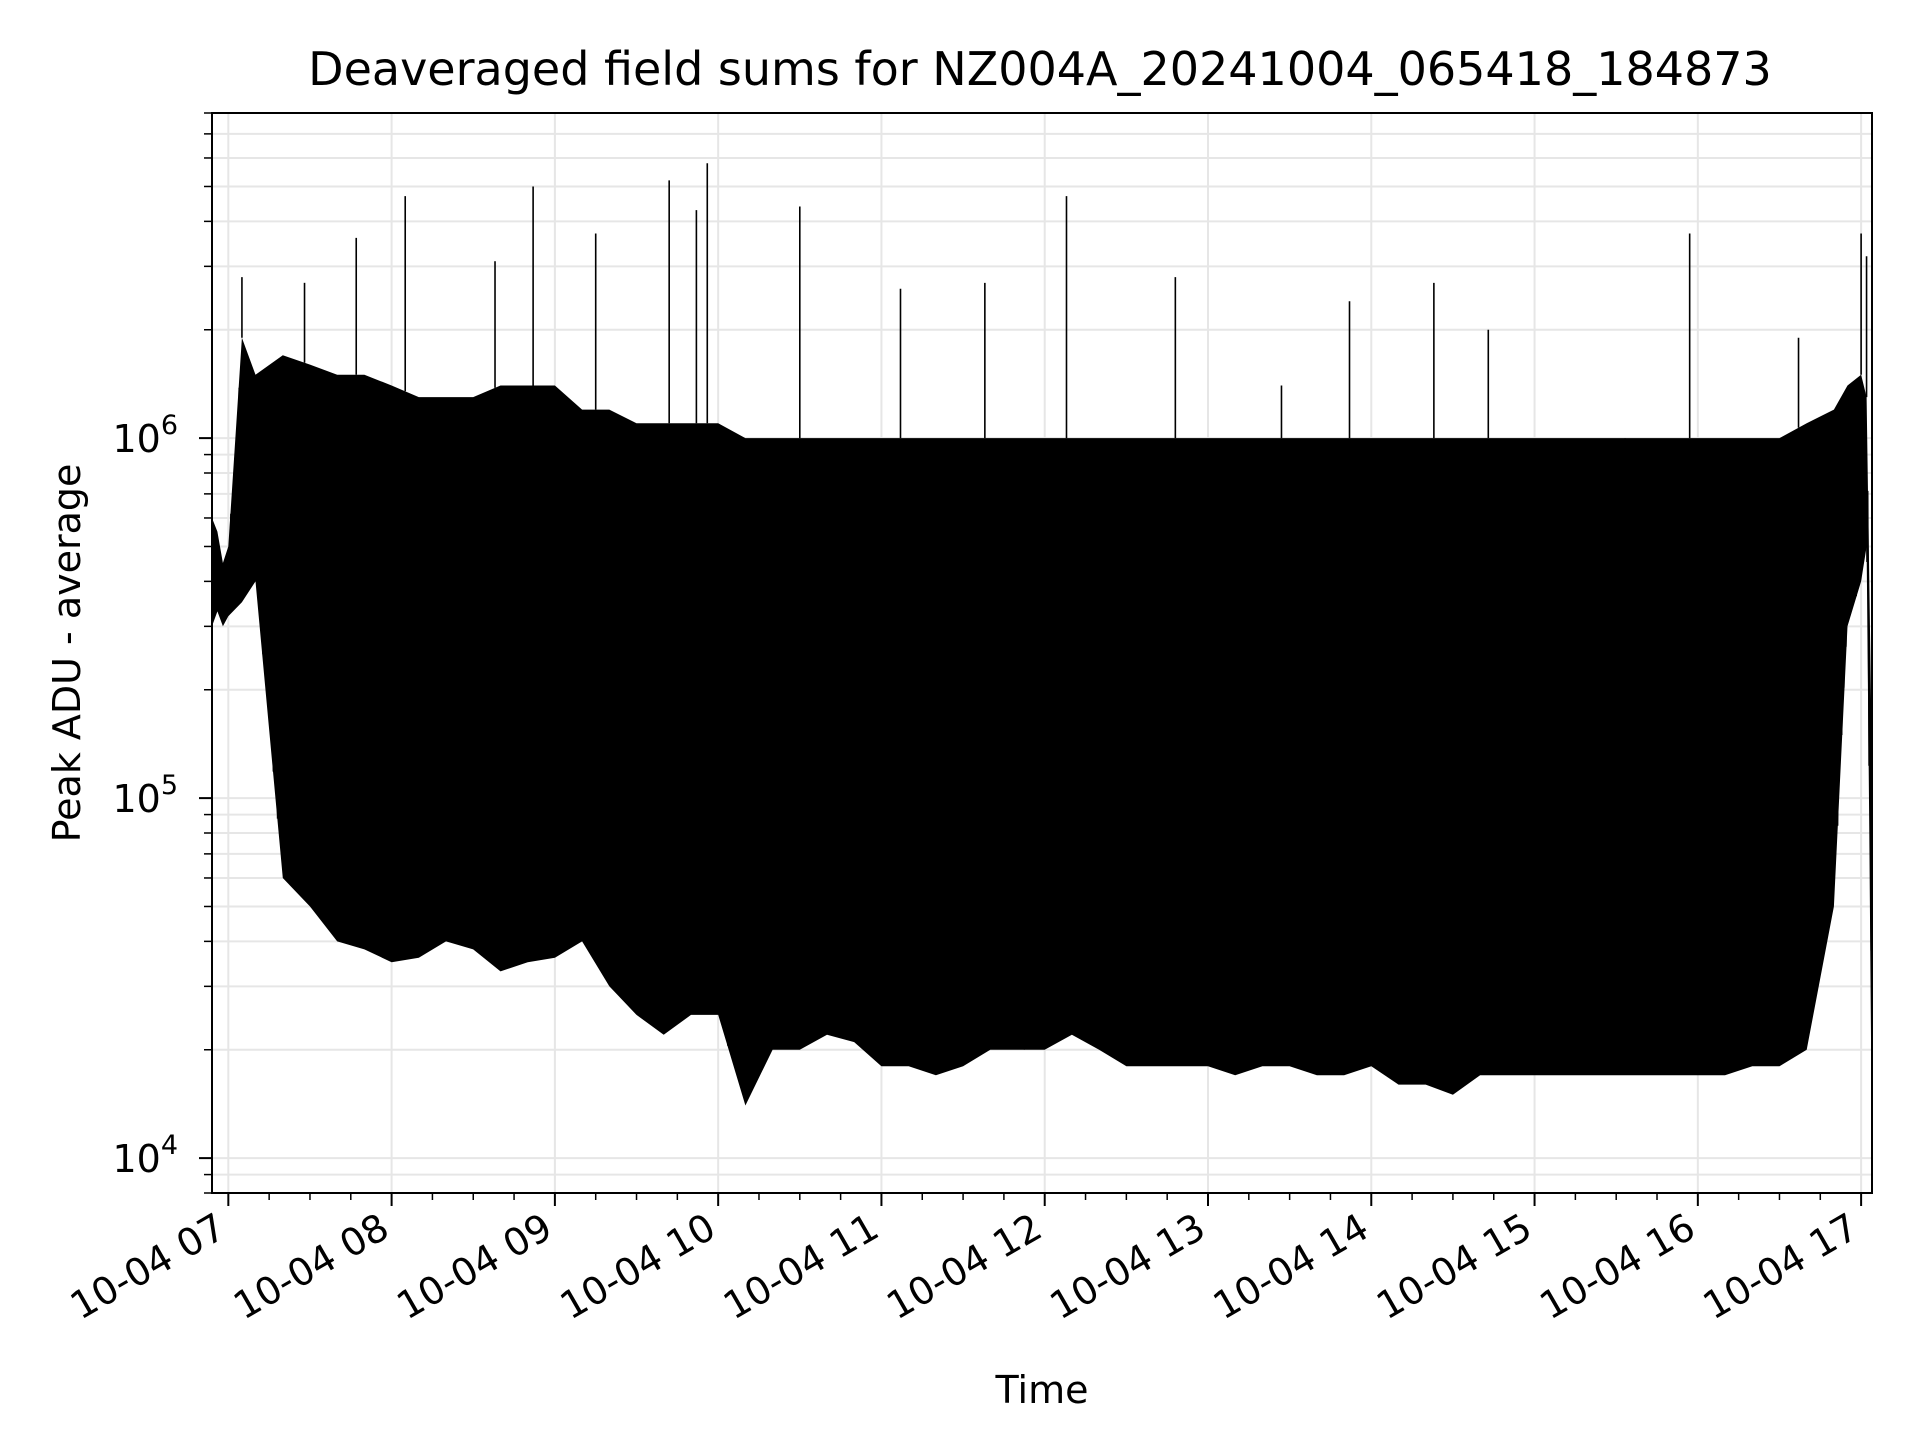 This screenshot has width=1920, height=1440. I want to click on y-tick-label: 10⁵, so click(145, 795).